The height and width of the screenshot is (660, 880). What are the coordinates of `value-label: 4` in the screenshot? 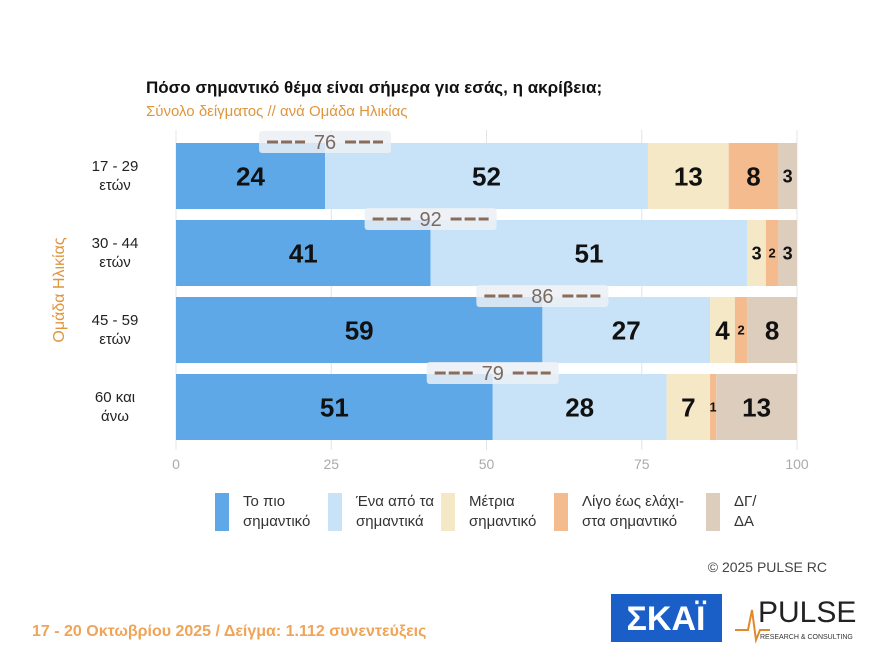 It's located at (722, 330).